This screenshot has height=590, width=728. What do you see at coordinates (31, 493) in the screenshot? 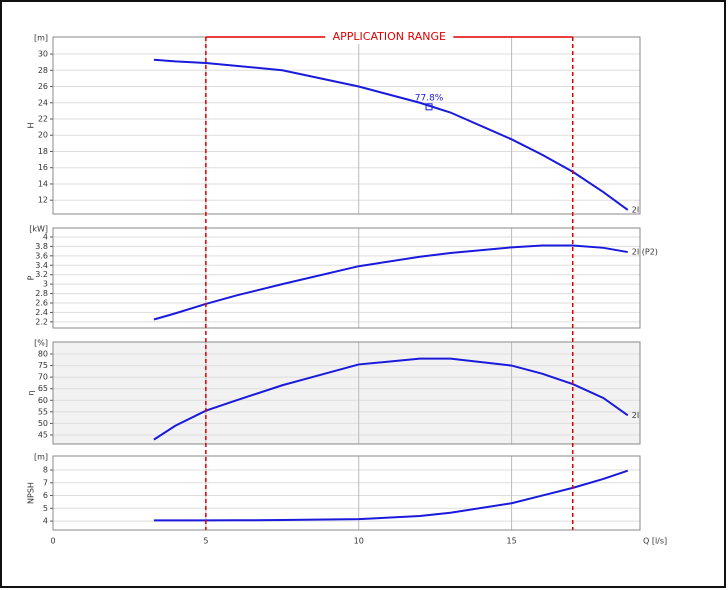
I see `y-axis-label: NPSH` at bounding box center [31, 493].